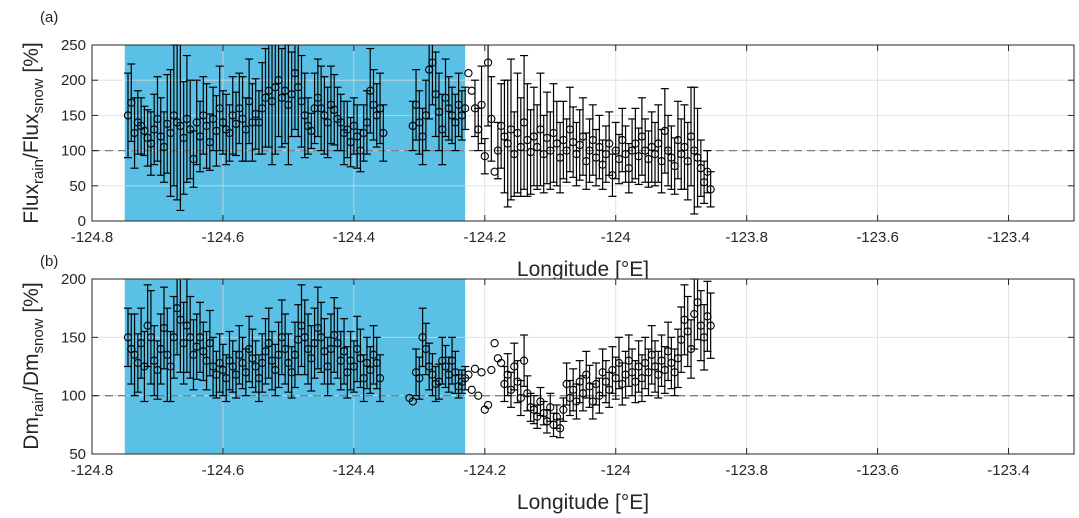 The width and height of the screenshot is (1079, 518). Describe the element at coordinates (73, 80) in the screenshot. I see `y-tick-label: 200` at that location.